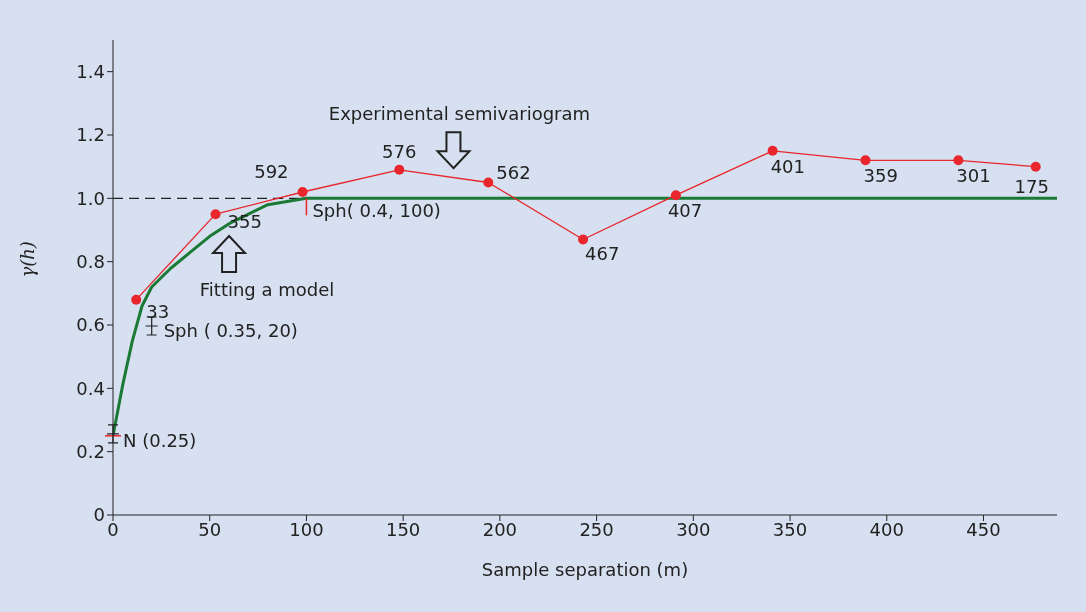 Image resolution: width=1086 pixels, height=612 pixels. What do you see at coordinates (880, 176) in the screenshot?
I see `annotation: 359` at bounding box center [880, 176].